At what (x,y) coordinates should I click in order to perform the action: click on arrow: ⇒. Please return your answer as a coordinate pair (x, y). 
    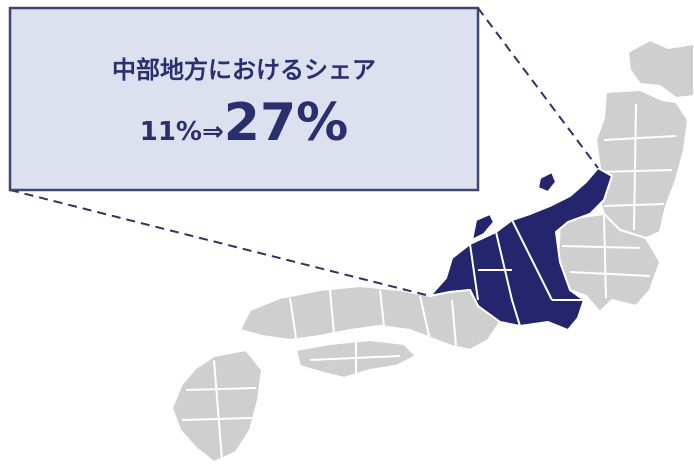
    Looking at the image, I should click on (213, 132).